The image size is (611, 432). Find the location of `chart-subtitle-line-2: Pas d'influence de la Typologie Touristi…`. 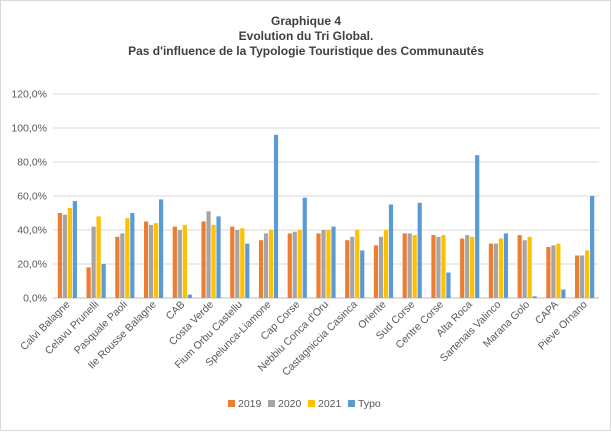

chart-subtitle-line-2: Pas d'influence de la Typologie Touristi… is located at coordinates (306, 51).